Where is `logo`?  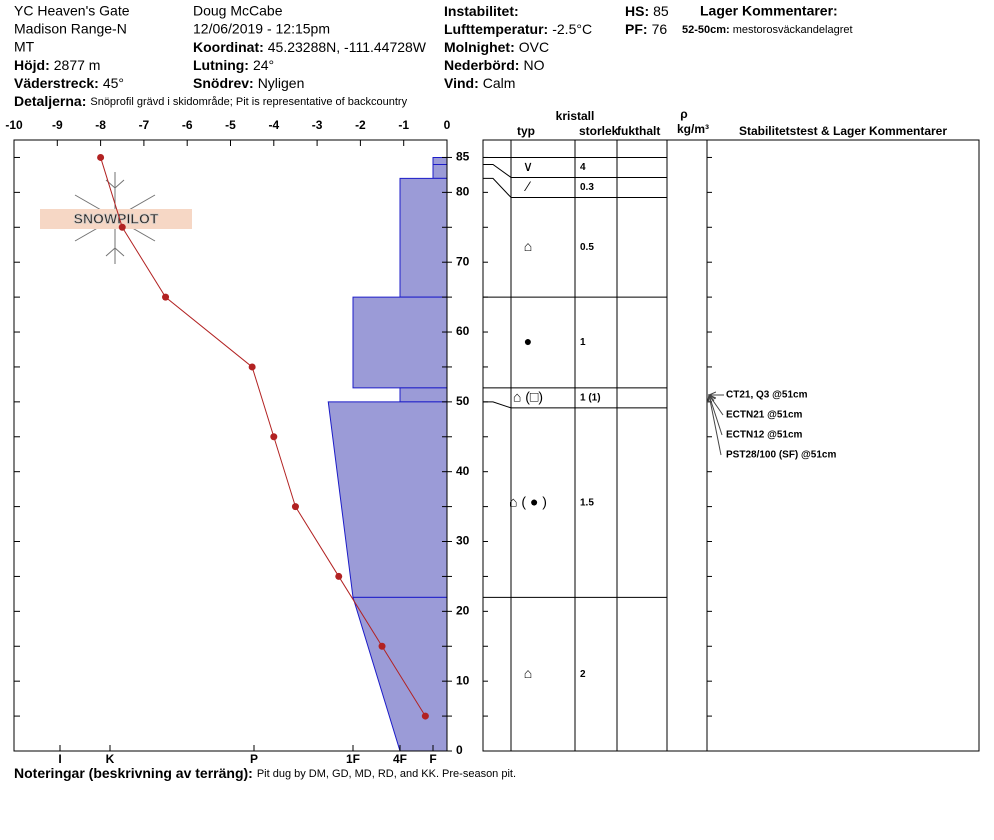
logo is located at coordinates (116, 218).